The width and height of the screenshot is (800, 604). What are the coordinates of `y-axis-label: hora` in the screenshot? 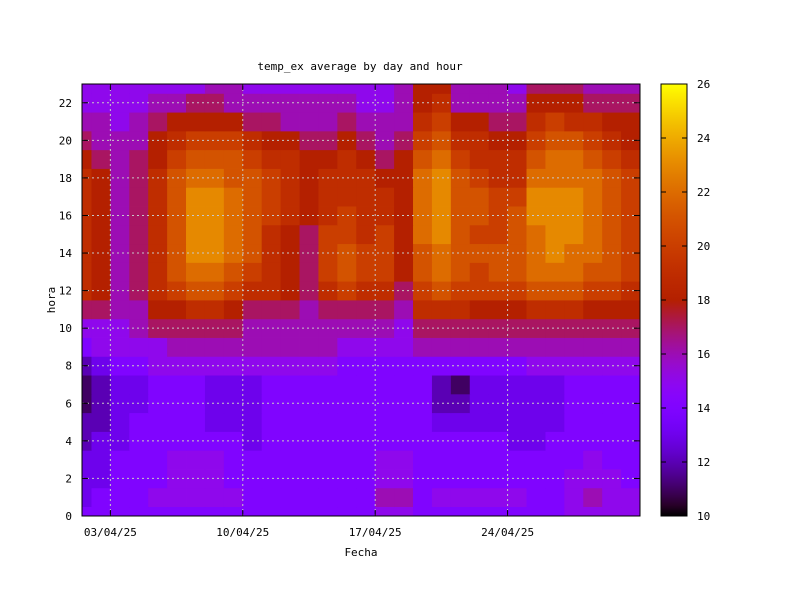 It's located at (51, 300).